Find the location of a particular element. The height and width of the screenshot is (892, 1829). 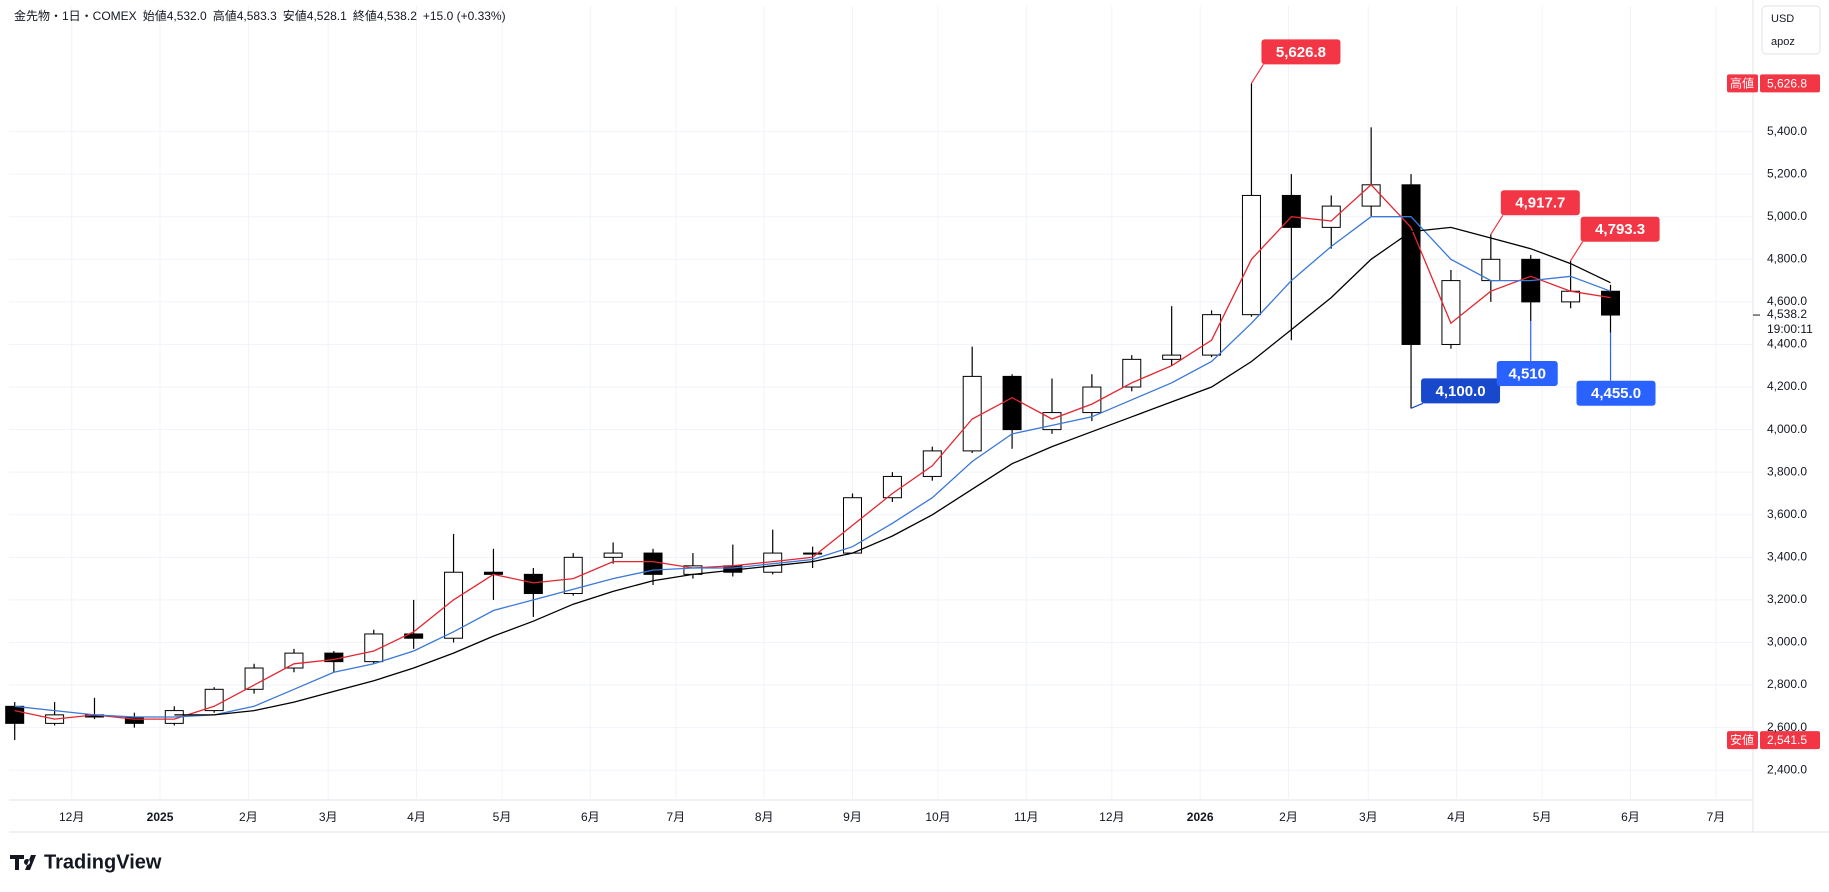

y-tick-label: 4,000.0 is located at coordinates (1787, 429).